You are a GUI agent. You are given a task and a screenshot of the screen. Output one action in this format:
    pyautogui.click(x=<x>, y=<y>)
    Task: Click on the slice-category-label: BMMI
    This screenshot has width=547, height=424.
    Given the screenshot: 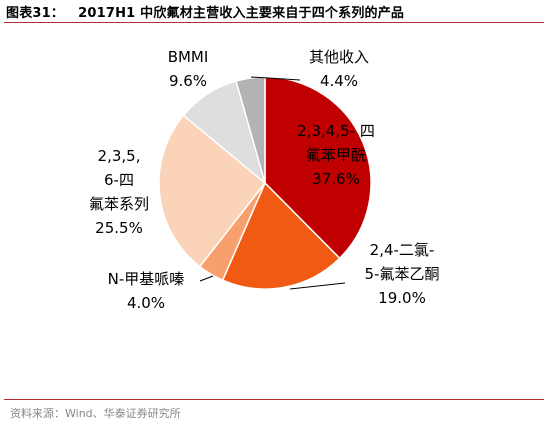 What is the action you would take?
    pyautogui.click(x=188, y=57)
    